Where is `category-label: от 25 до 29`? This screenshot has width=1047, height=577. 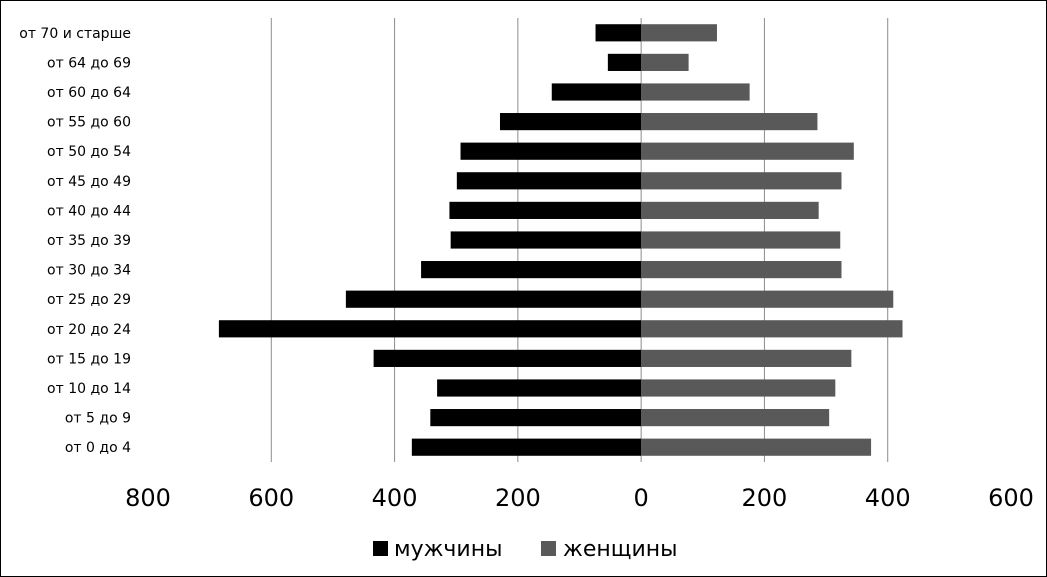 category-label: от 25 до 29 is located at coordinates (89, 300).